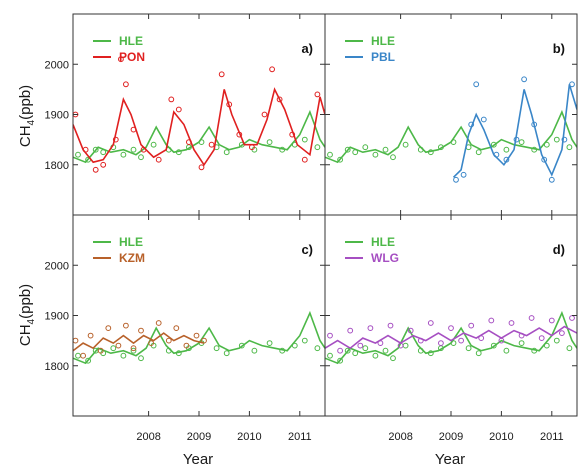 This screenshot has width=578, height=471. What do you see at coordinates (383, 57) in the screenshot?
I see `legend-label-pbl: PBL` at bounding box center [383, 57].